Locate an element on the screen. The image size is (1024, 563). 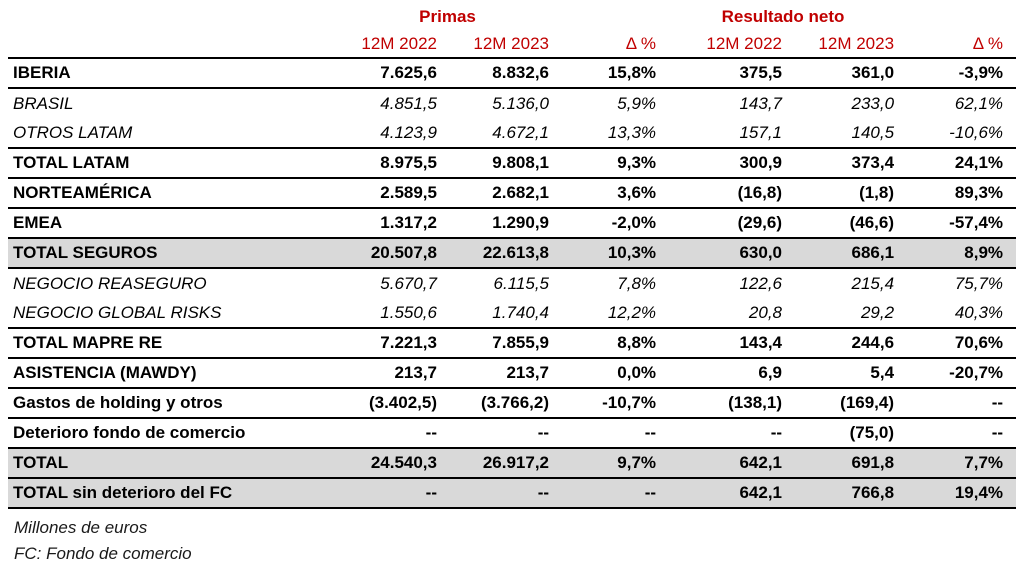
cell-value: 40,3% is located at coordinates (959, 313).